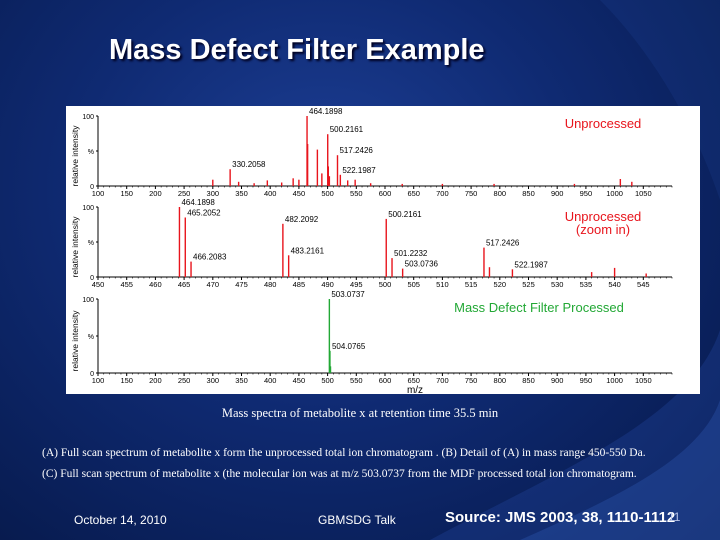 The width and height of the screenshot is (720, 540). I want to click on footer-event: GBMSDG Talk, so click(357, 520).